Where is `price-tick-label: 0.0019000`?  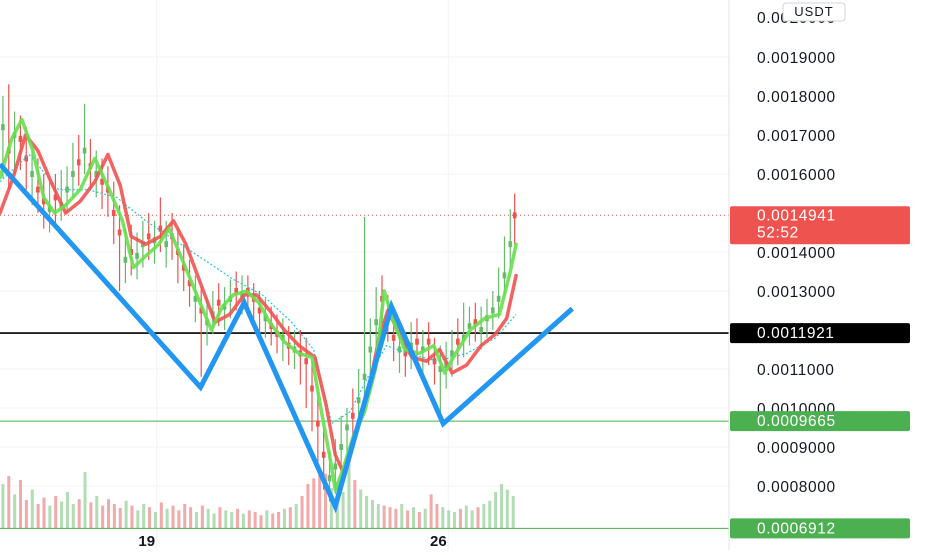 price-tick-label: 0.0019000 is located at coordinates (796, 58).